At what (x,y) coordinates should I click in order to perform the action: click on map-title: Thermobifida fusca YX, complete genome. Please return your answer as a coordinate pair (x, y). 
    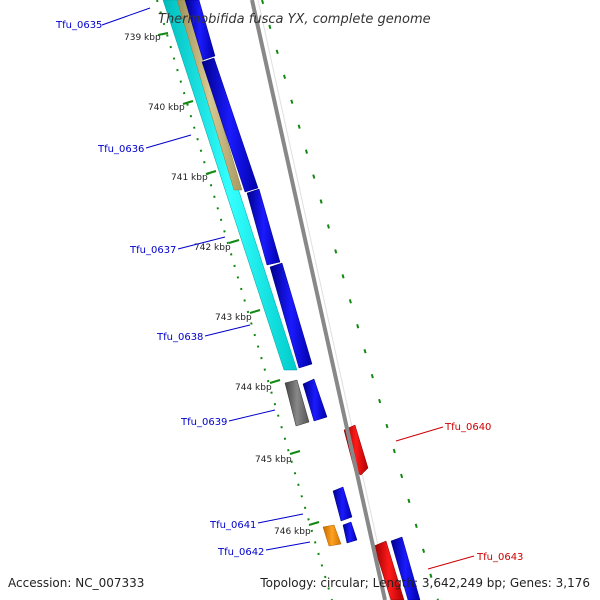
    Looking at the image, I should click on (294, 19).